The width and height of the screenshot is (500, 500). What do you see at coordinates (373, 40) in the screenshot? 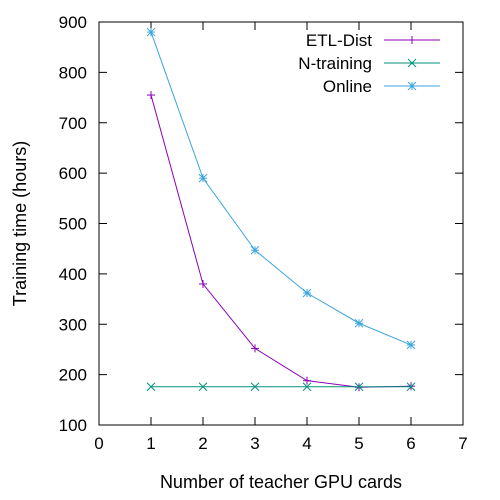
I see `legend-item-etl-dist: ETL-Dist` at bounding box center [373, 40].